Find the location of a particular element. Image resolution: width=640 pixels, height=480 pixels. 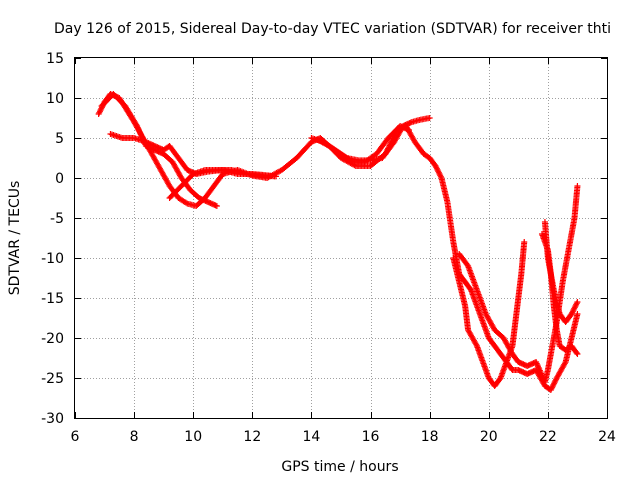

y-tick-label: 15 is located at coordinates (55, 59).